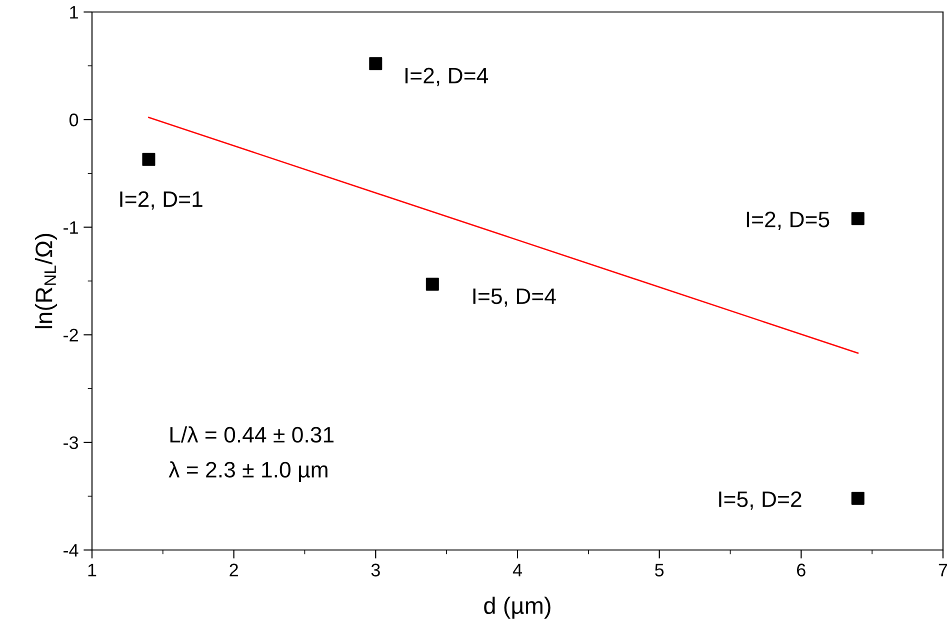 This screenshot has width=947, height=641. I want to click on x-tick-label: 7, so click(942, 570).